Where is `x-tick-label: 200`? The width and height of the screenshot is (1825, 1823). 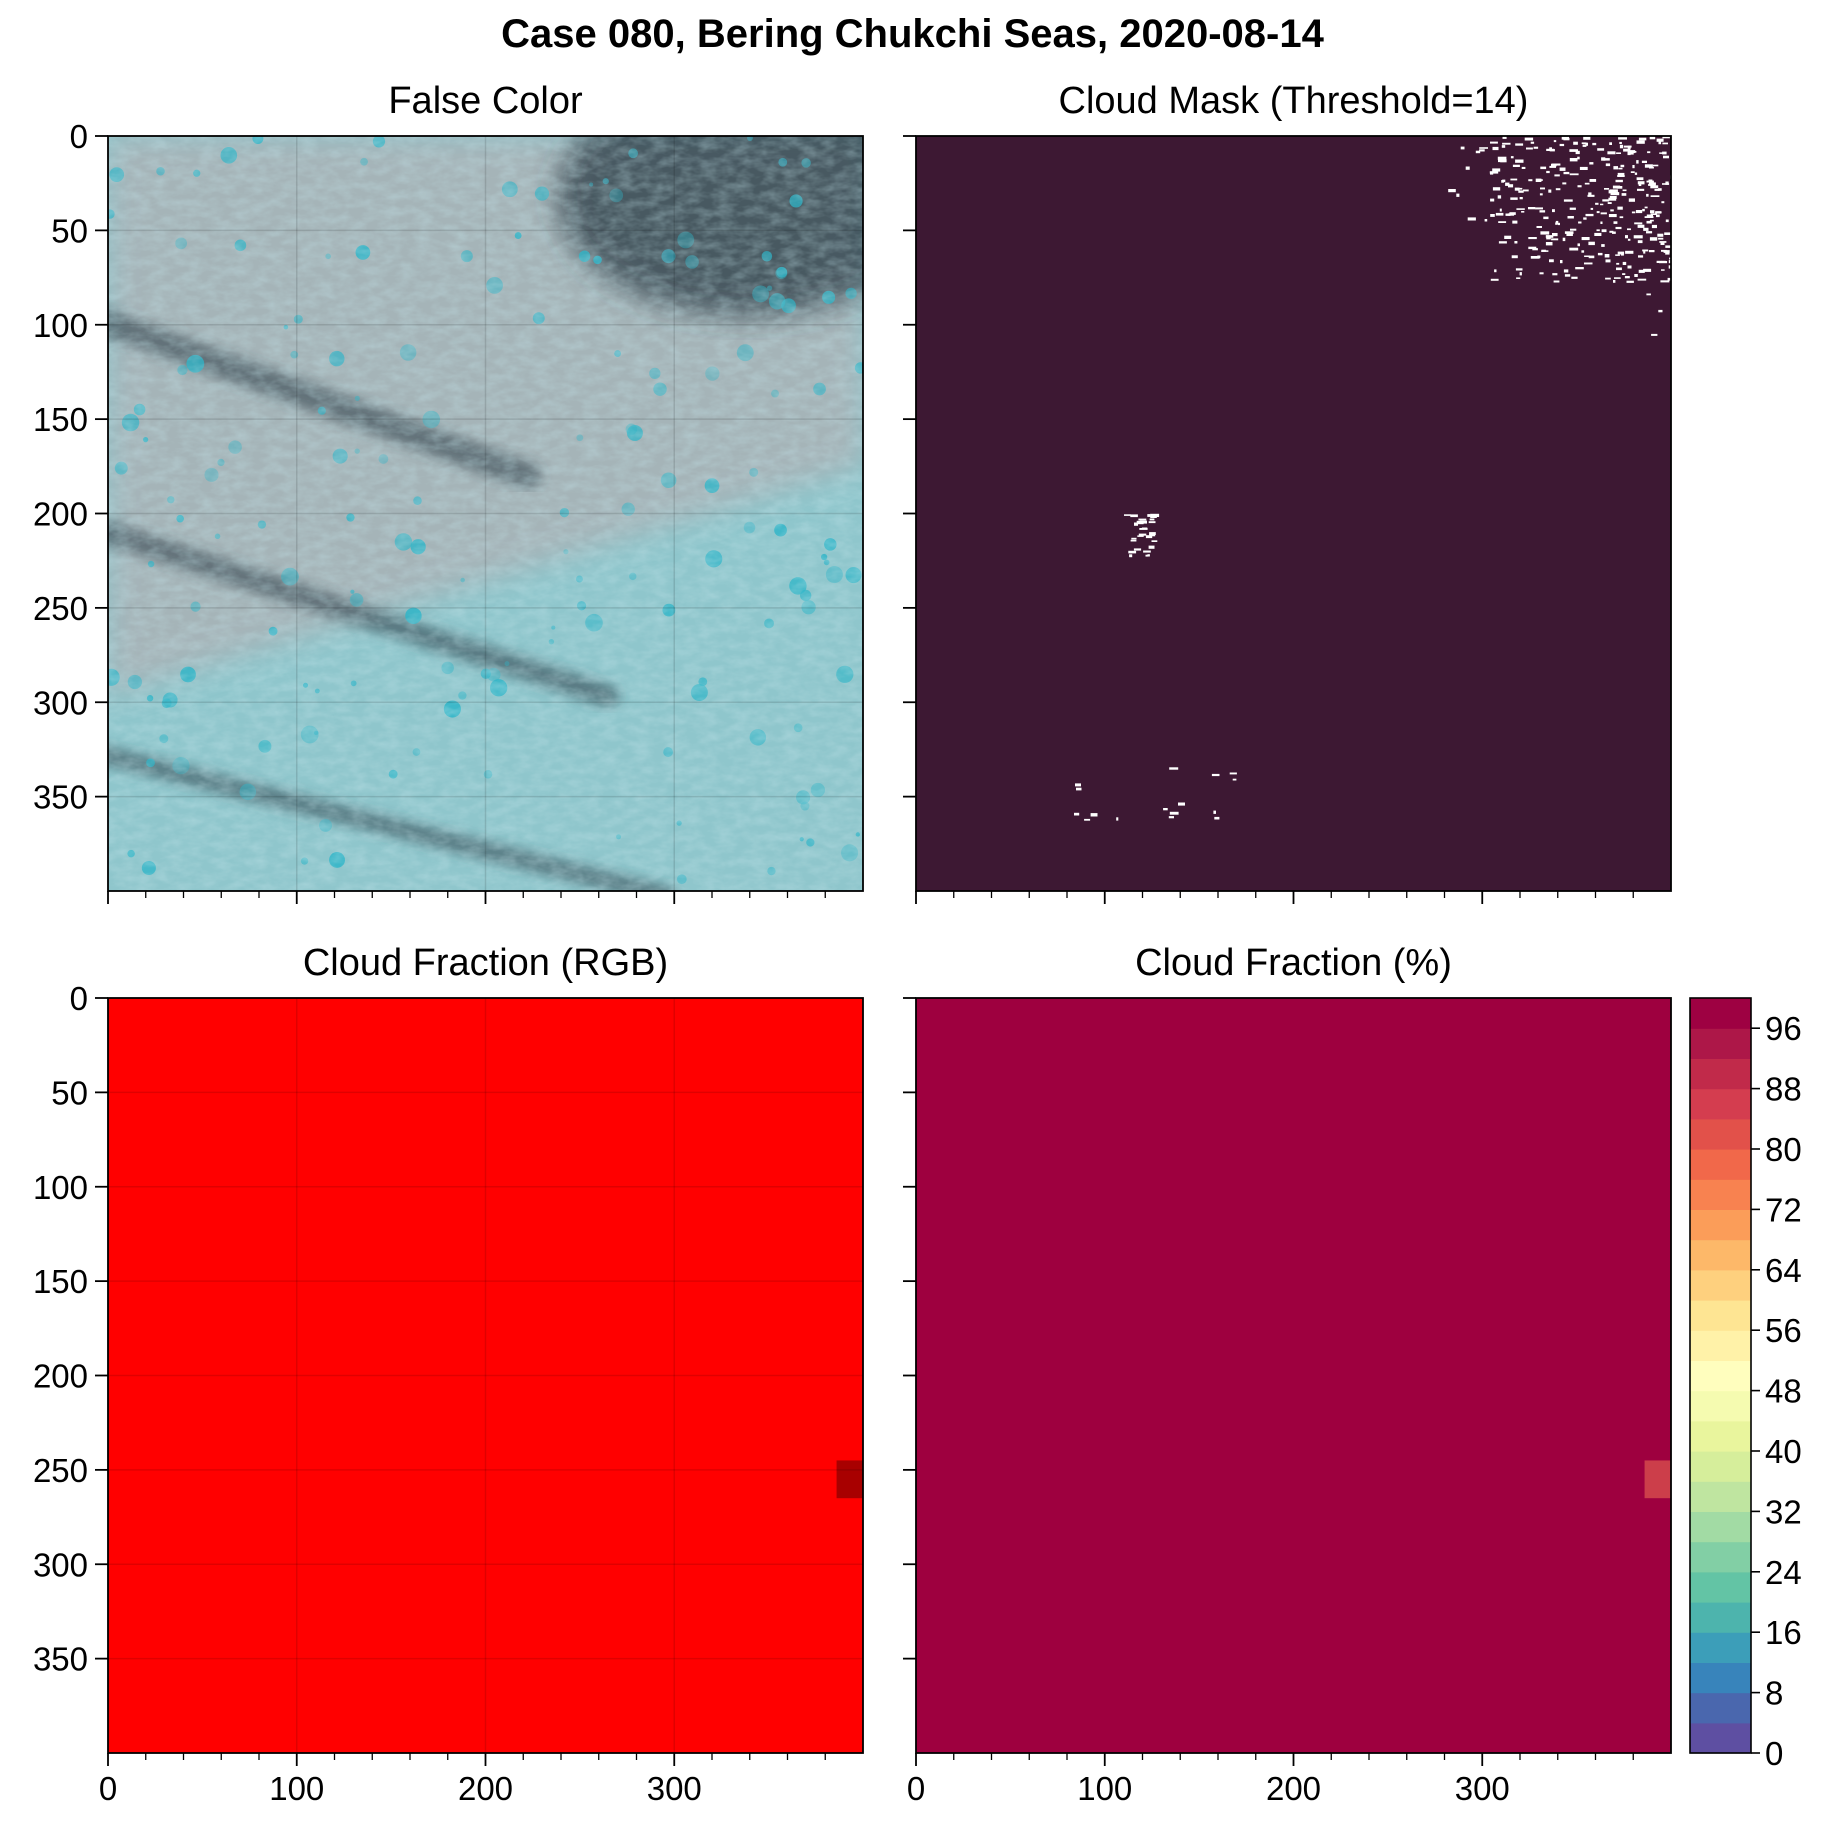 x-tick-label: 200 is located at coordinates (1293, 1788).